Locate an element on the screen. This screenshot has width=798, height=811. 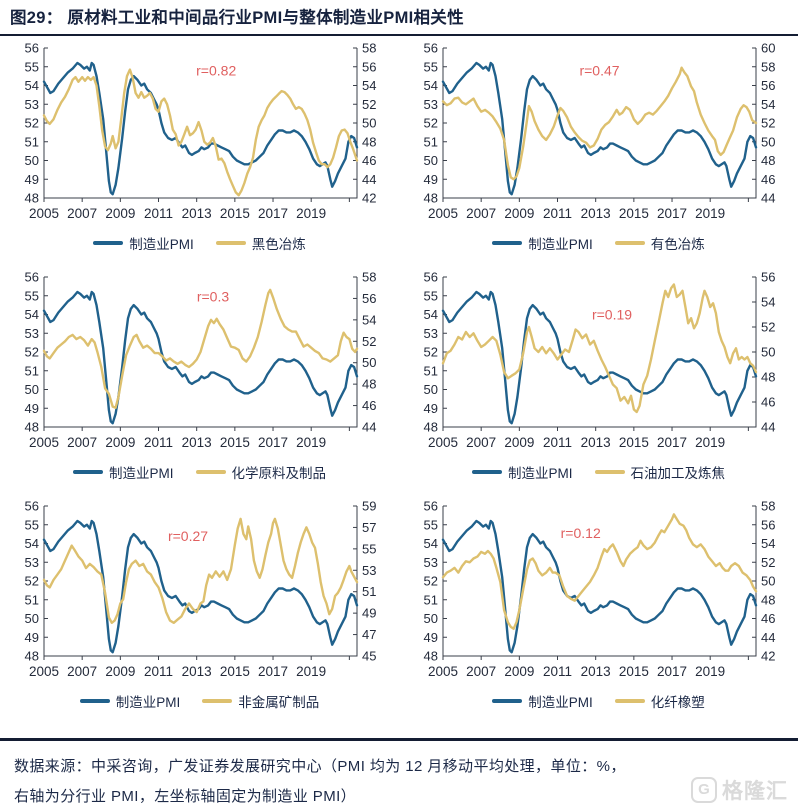
right-axis-tick-label: 60 is located at coordinates (768, 48).